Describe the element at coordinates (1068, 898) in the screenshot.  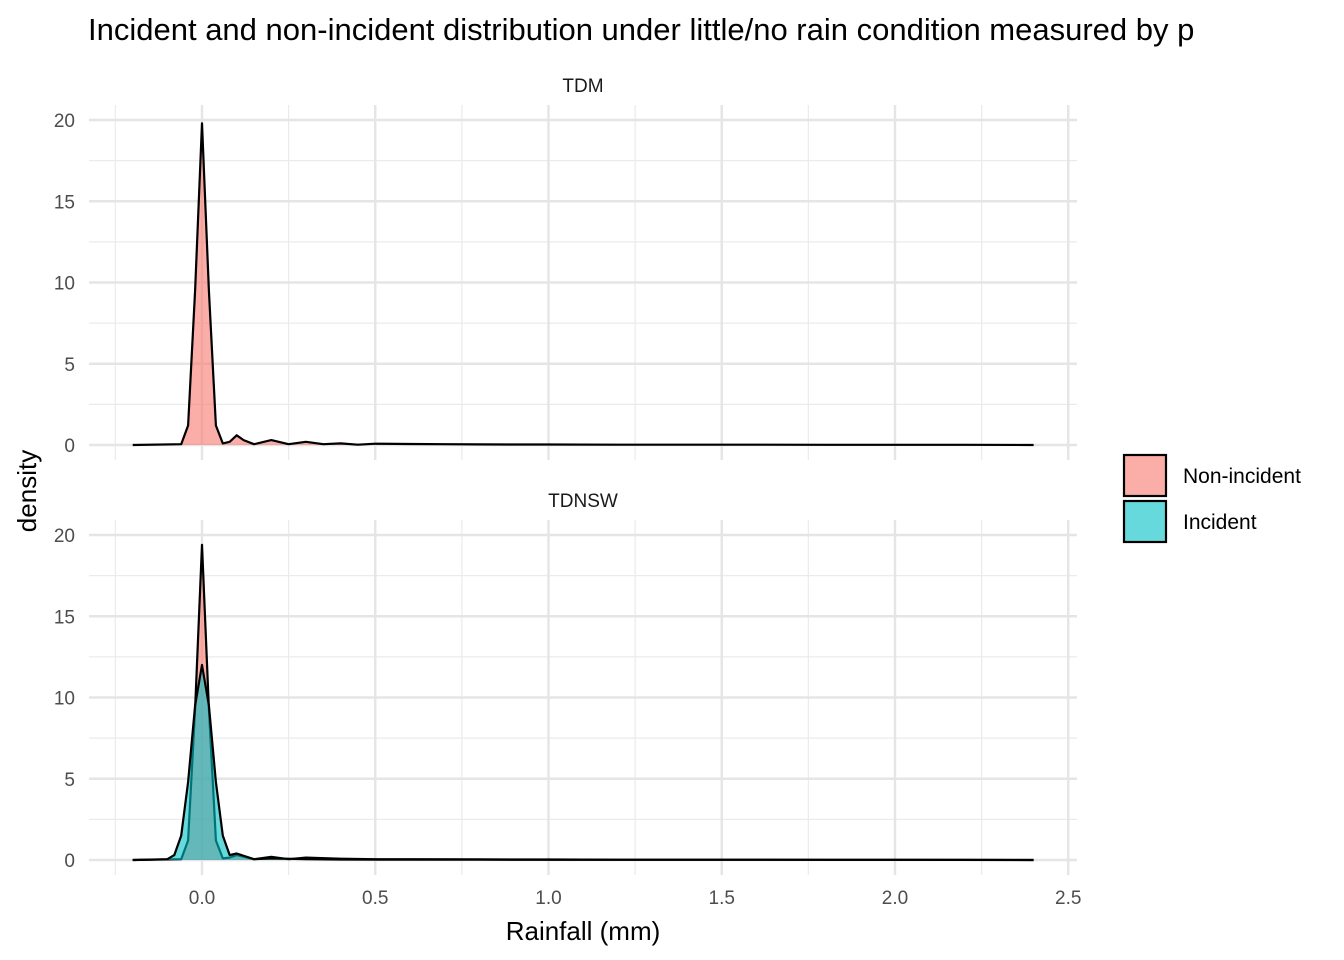
I see `x-tick-label: 2.5` at that location.